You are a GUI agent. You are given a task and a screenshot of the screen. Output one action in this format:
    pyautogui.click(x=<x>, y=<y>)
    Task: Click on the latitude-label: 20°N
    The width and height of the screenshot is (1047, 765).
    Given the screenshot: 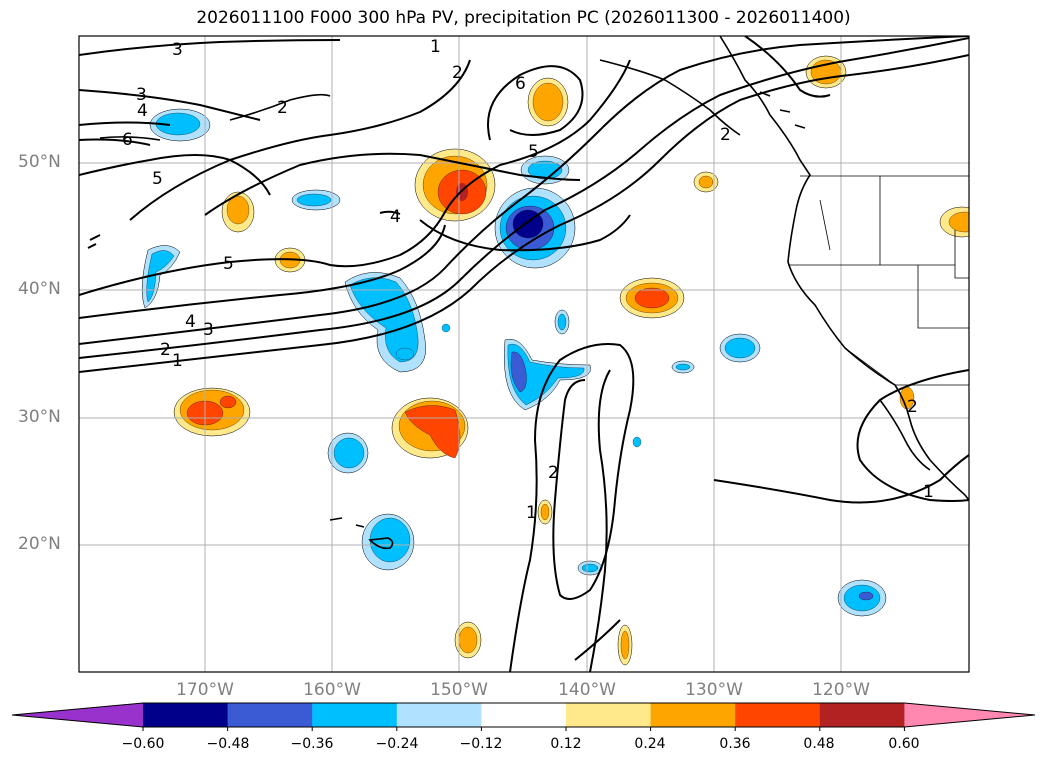 What is the action you would take?
    pyautogui.click(x=39, y=544)
    